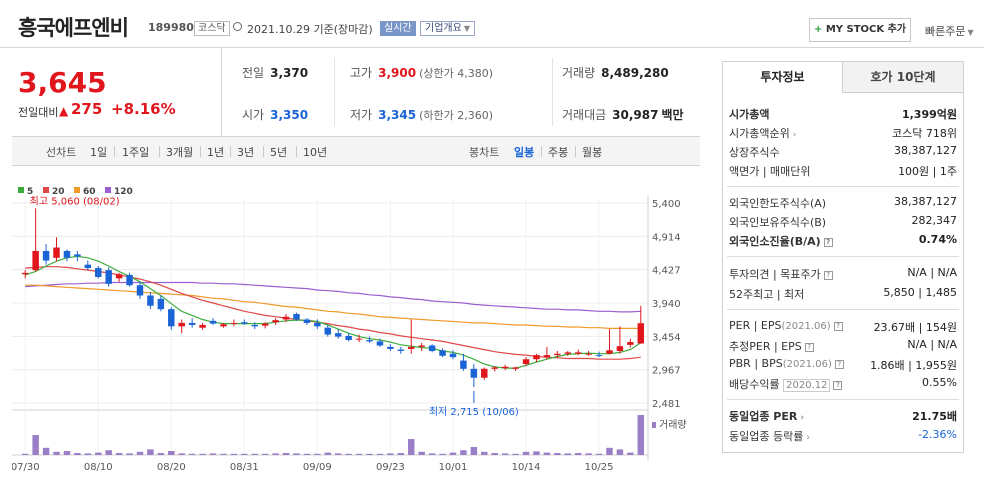 The image size is (984, 489). I want to click on period-10y-button: 10년, so click(315, 152).